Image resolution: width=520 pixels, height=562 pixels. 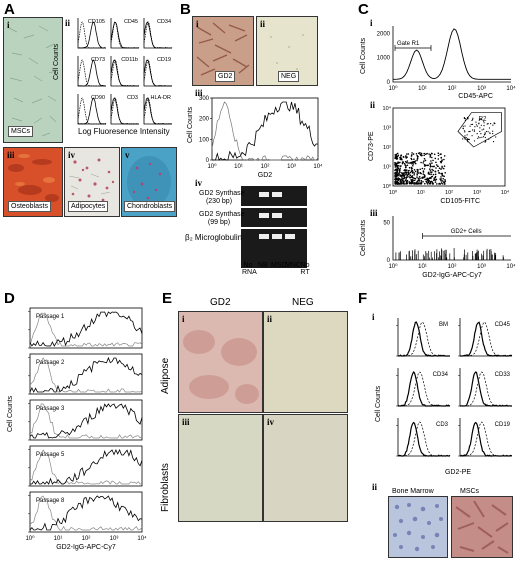 What do you see at coordinates (88, 206) in the screenshot?
I see `a-iv-caption: Adipocytes` at bounding box center [88, 206].